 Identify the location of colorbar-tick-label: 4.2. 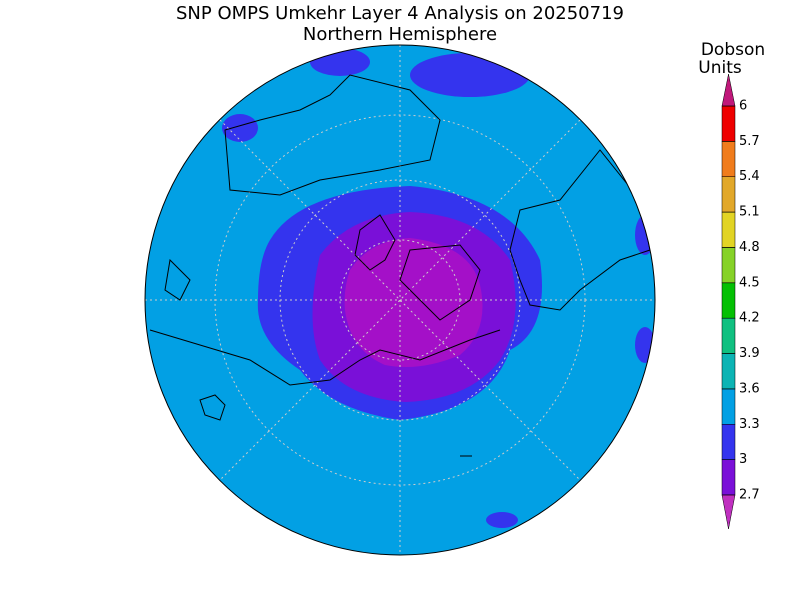
(749, 318).